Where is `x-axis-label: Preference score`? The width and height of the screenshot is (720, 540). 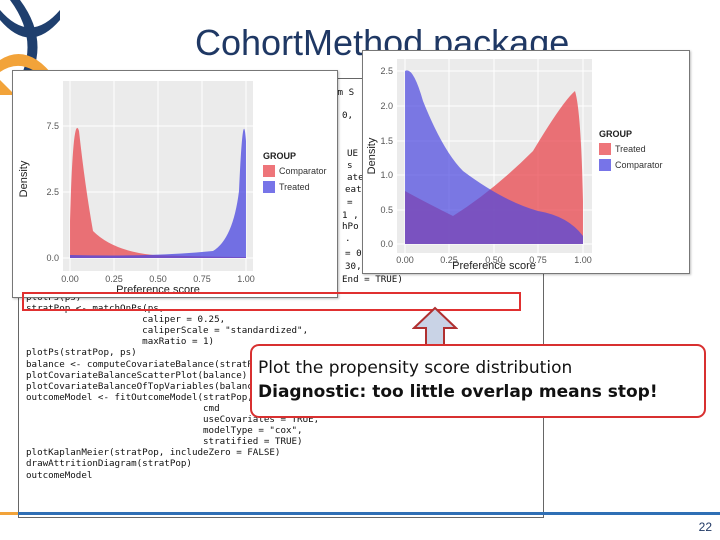
x-axis-label: Preference score is located at coordinates (494, 266).